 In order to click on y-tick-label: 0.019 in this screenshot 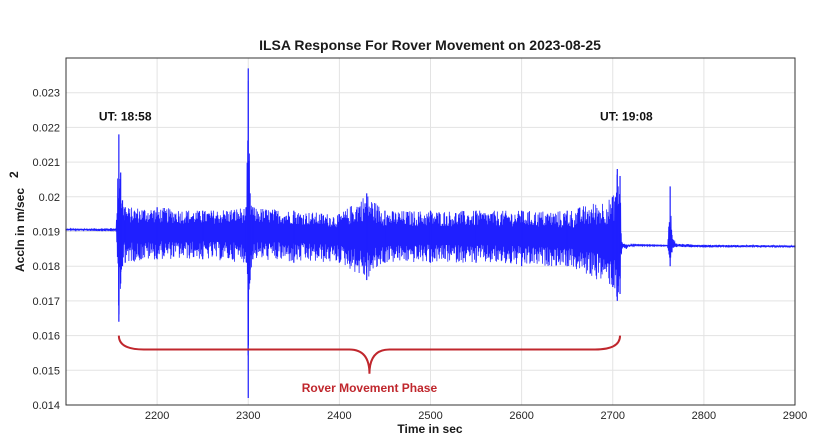, I will do `click(46, 233)`.